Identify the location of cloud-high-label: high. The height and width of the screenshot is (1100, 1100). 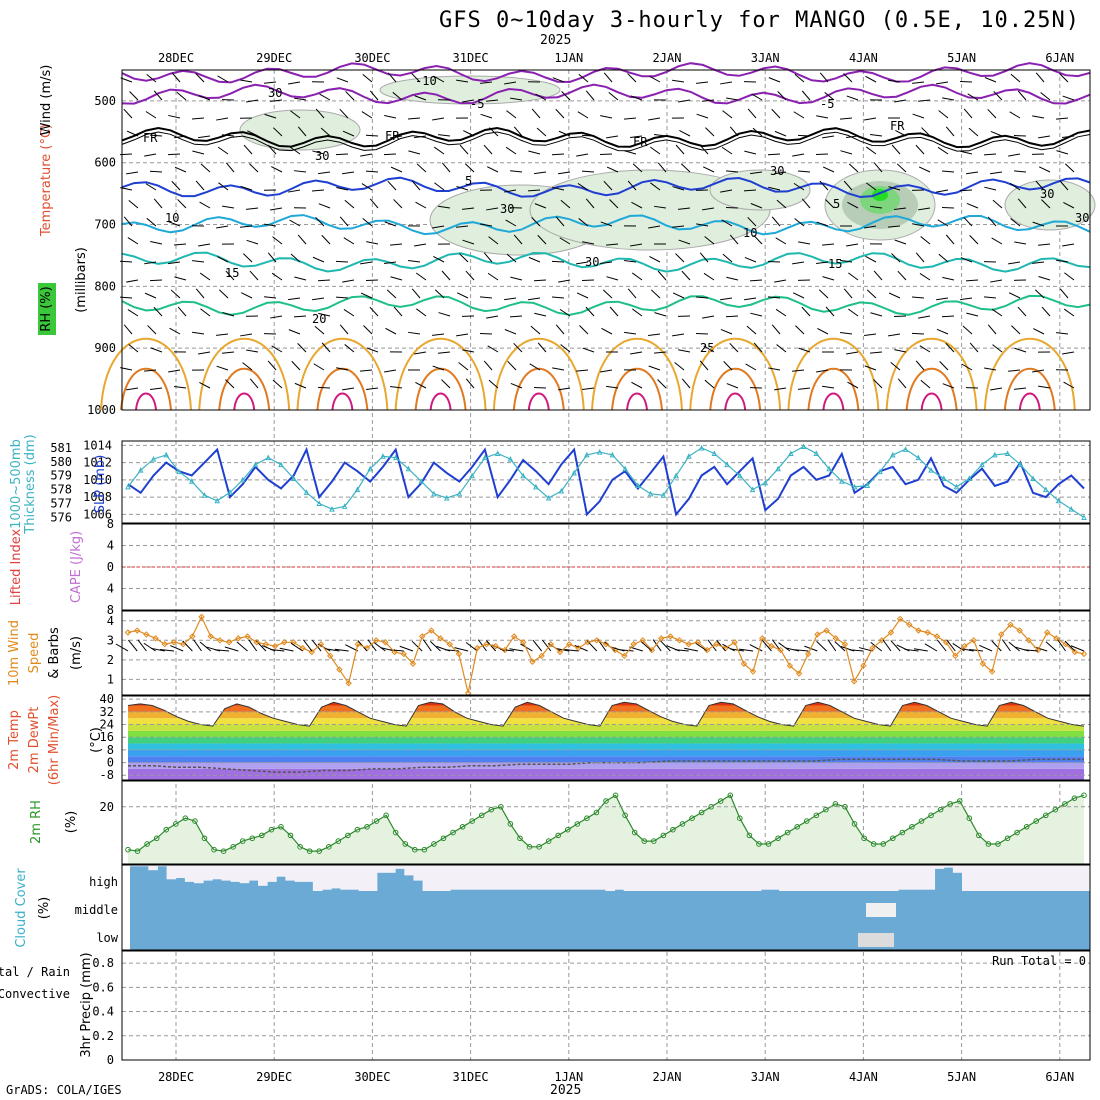
(103, 882).